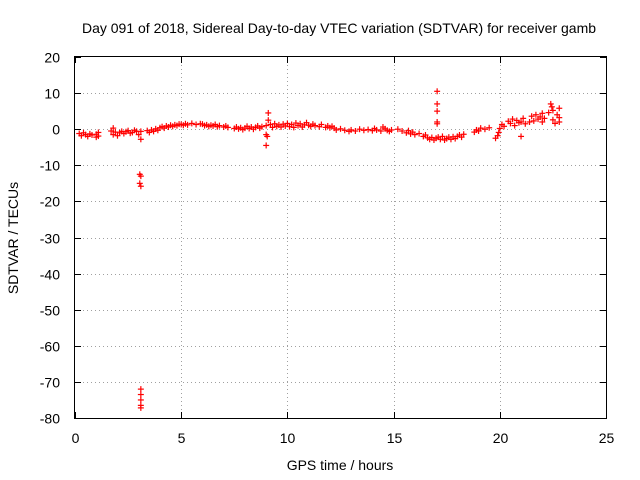 This screenshot has height=480, width=640. What do you see at coordinates (182, 438) in the screenshot?
I see `x-tick-label-1: 5` at bounding box center [182, 438].